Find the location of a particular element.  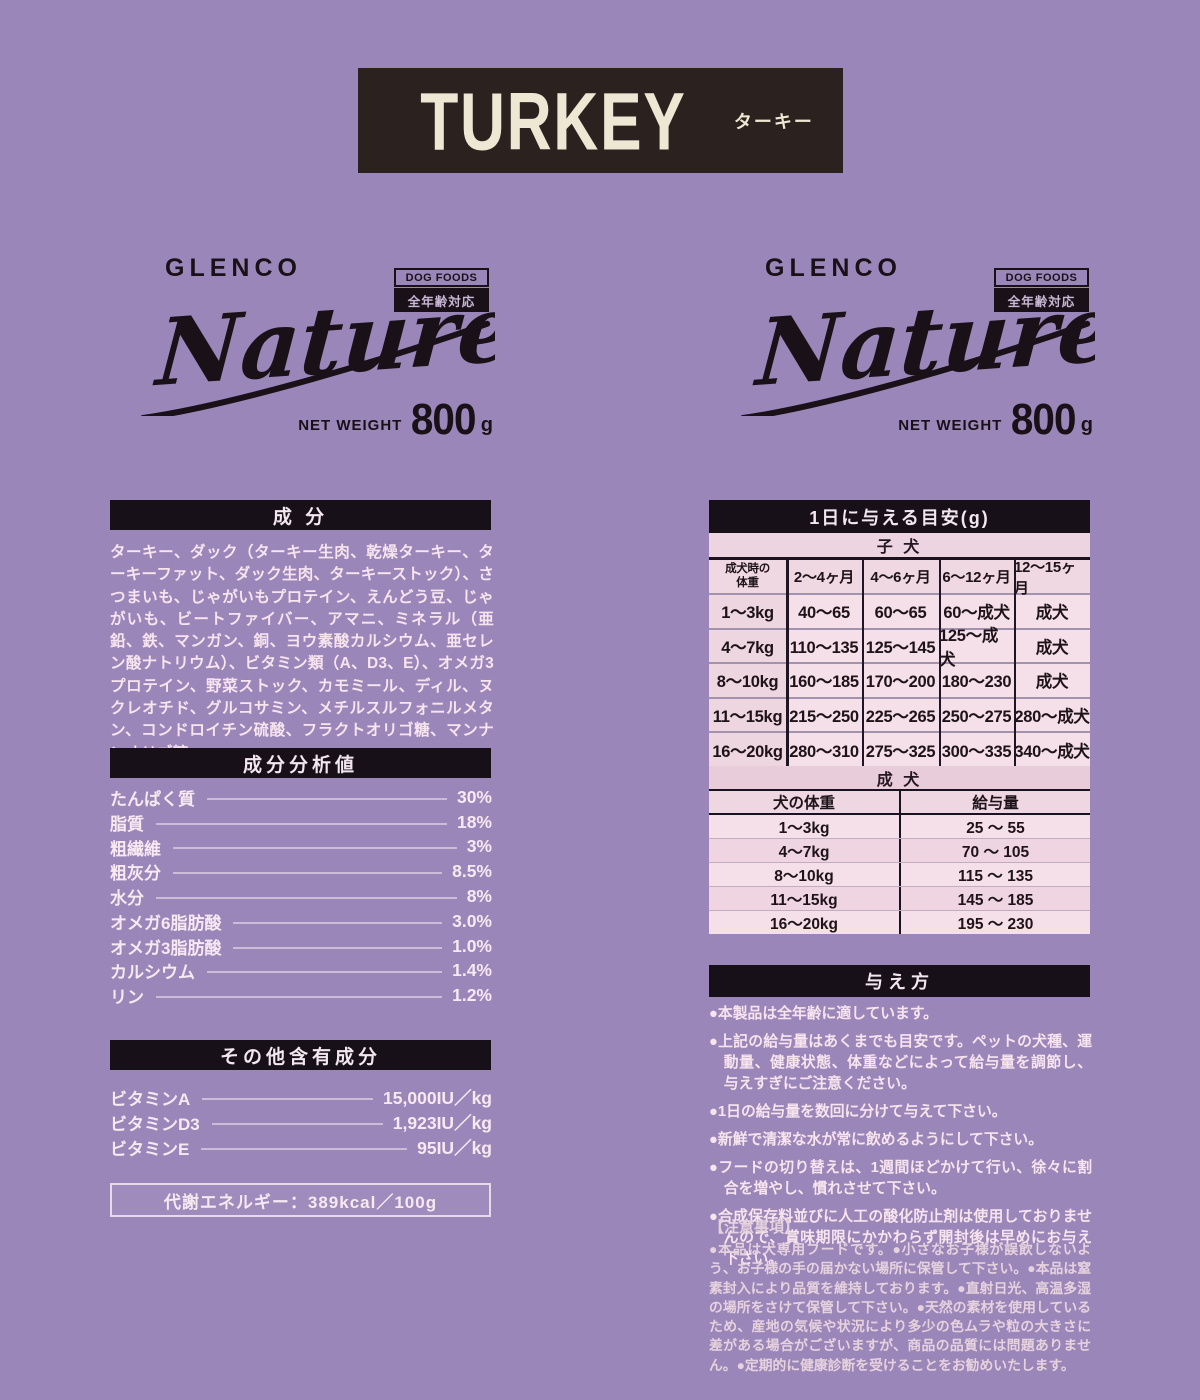

puppy-col-header: 12～15ヶ月 is located at coordinates (1052, 578).